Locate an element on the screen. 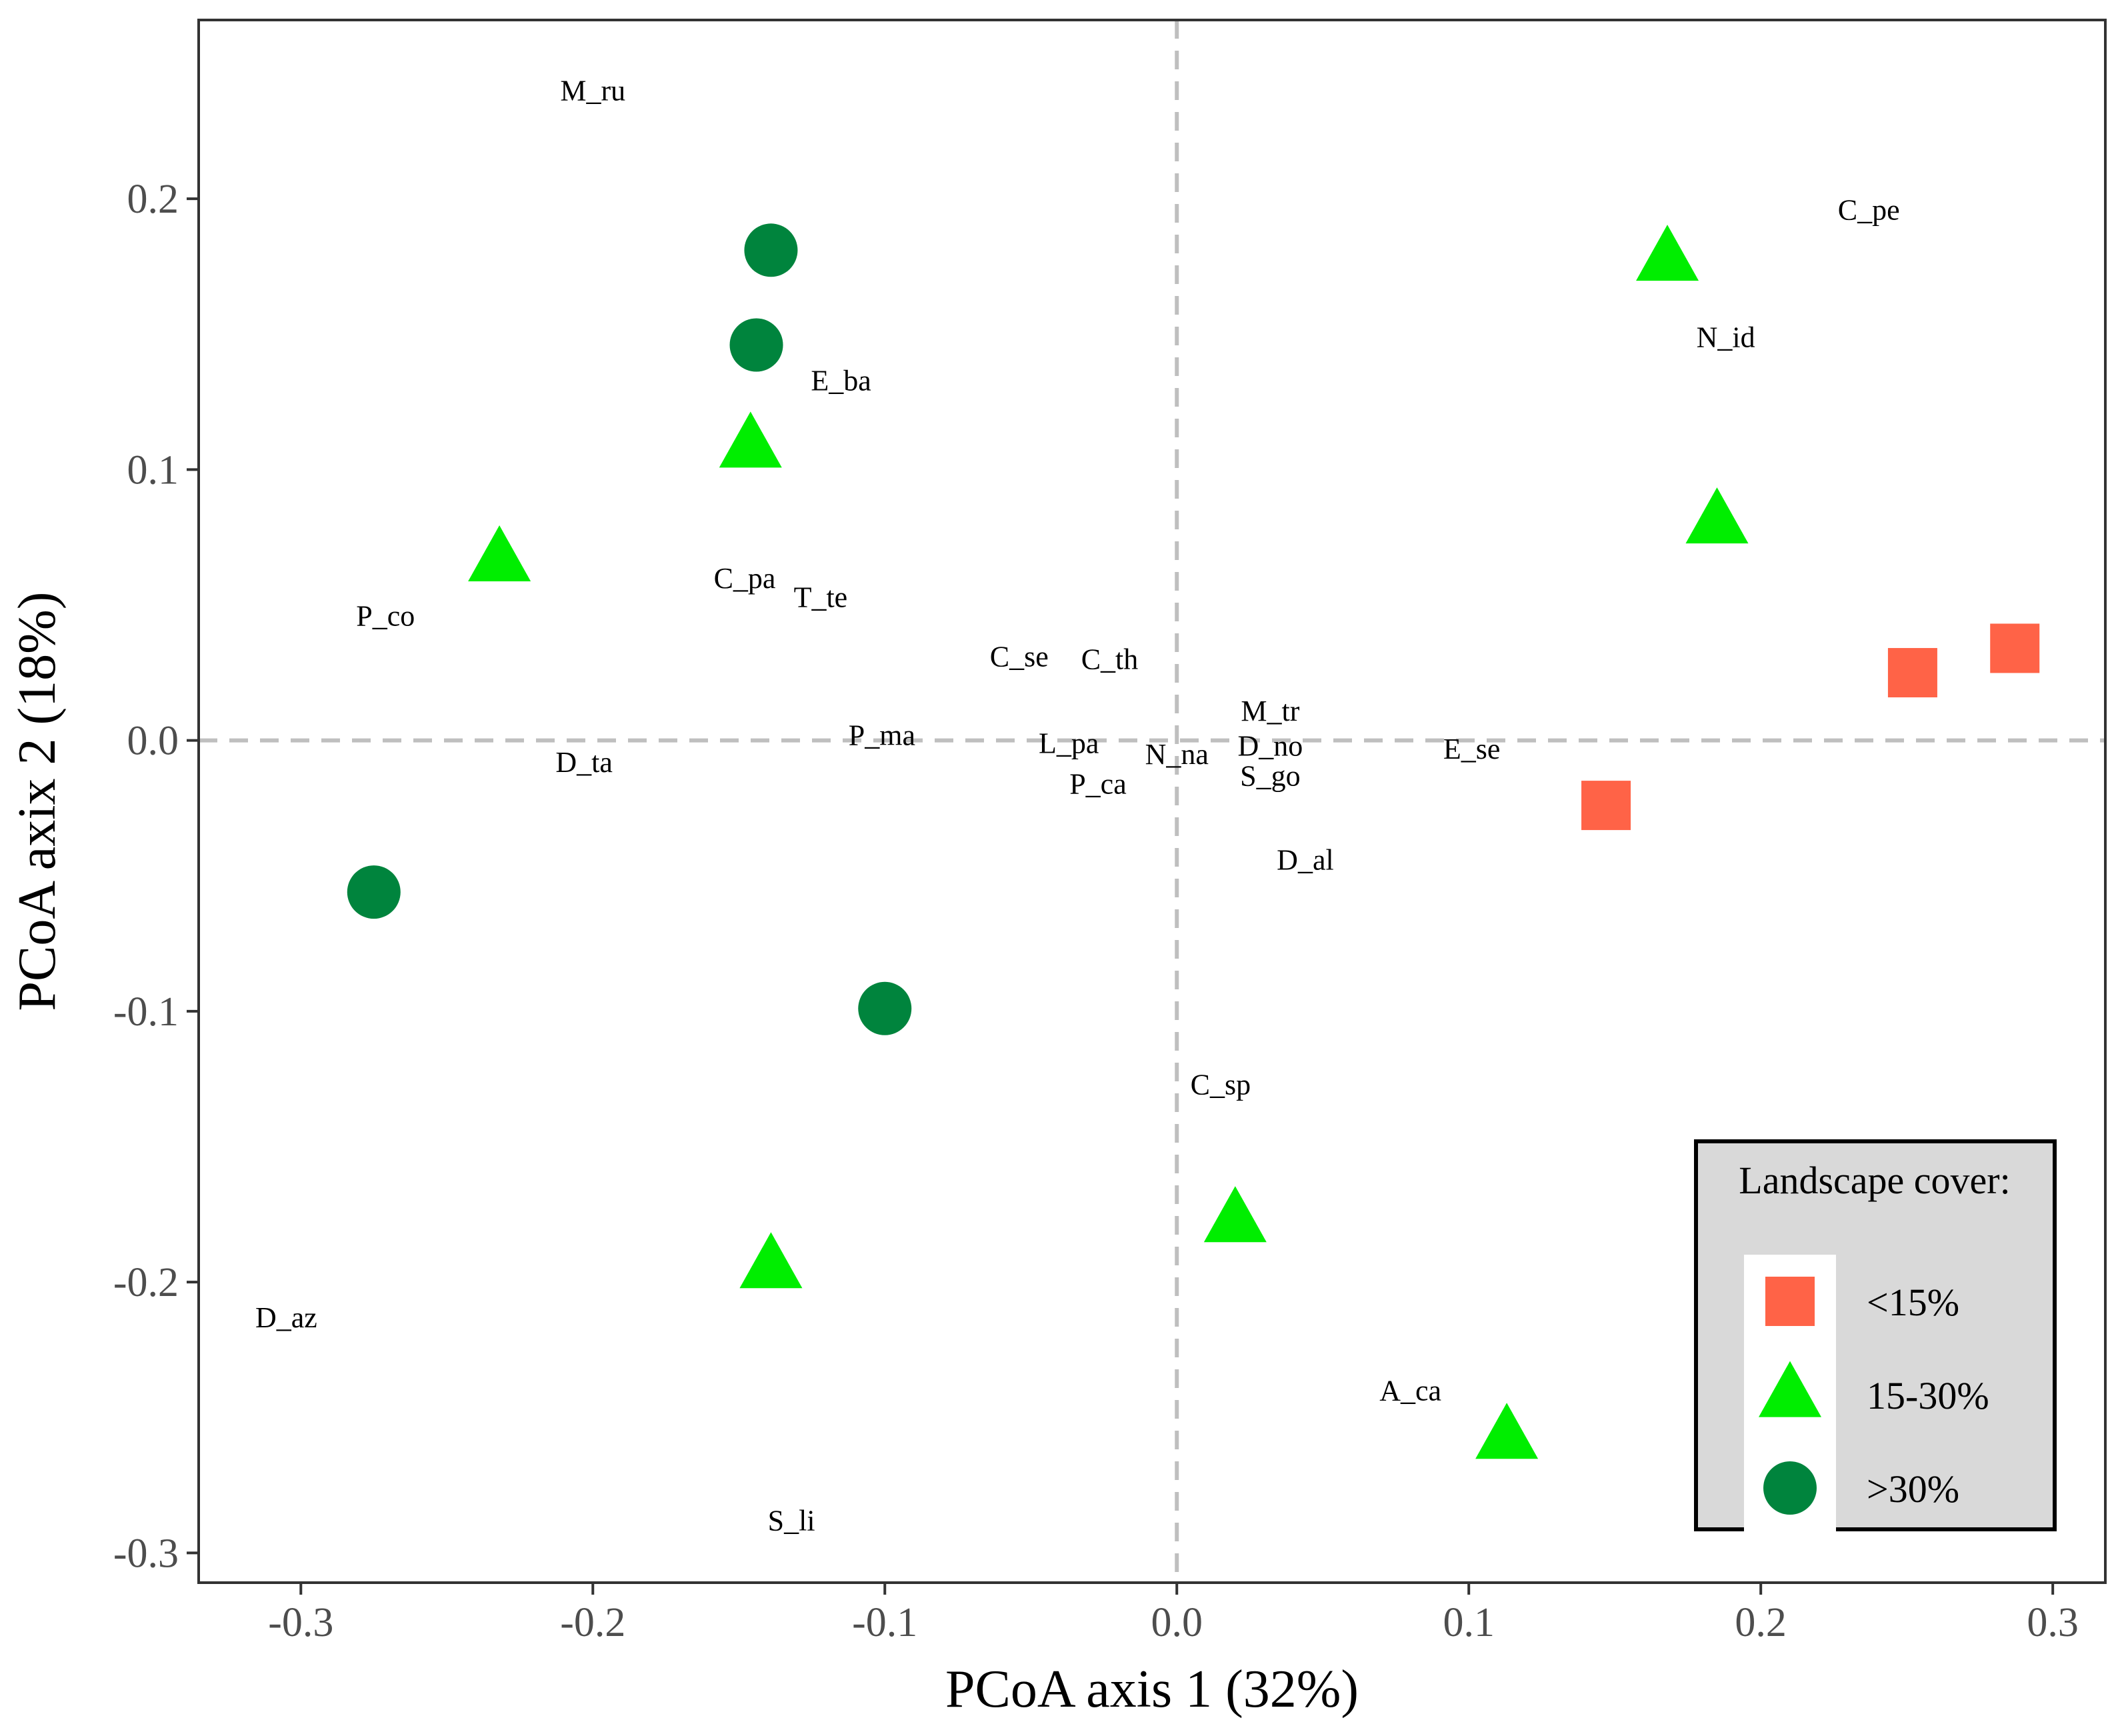  species-label: P_co is located at coordinates (385, 616).